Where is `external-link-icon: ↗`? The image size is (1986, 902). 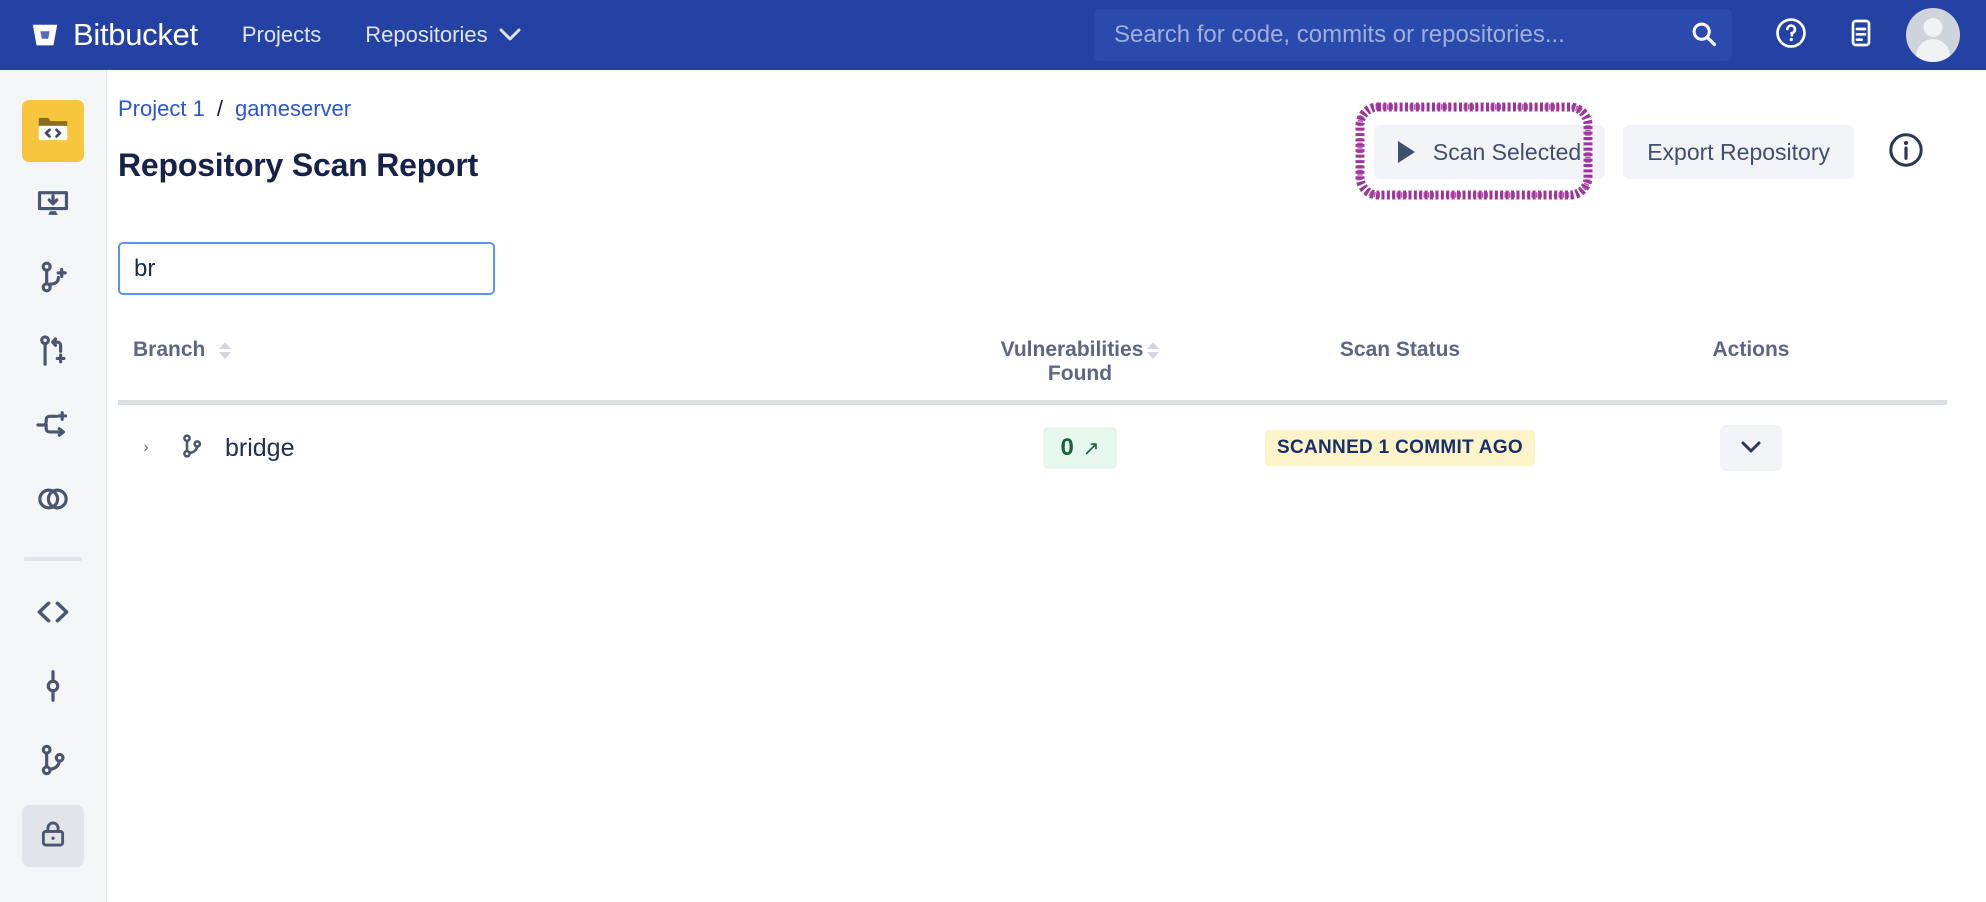
external-link-icon: ↗ is located at coordinates (1091, 448).